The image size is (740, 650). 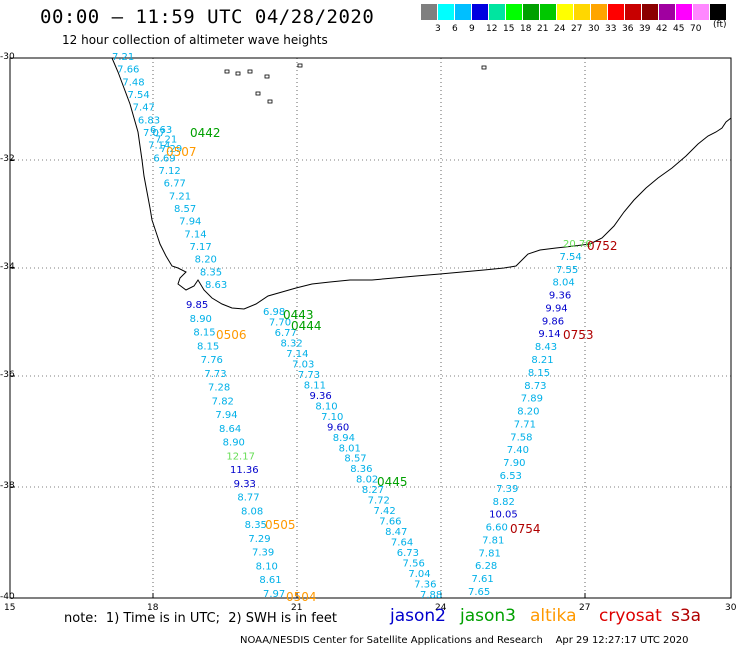 I want to click on longitude-label: 21, so click(x=297, y=608).